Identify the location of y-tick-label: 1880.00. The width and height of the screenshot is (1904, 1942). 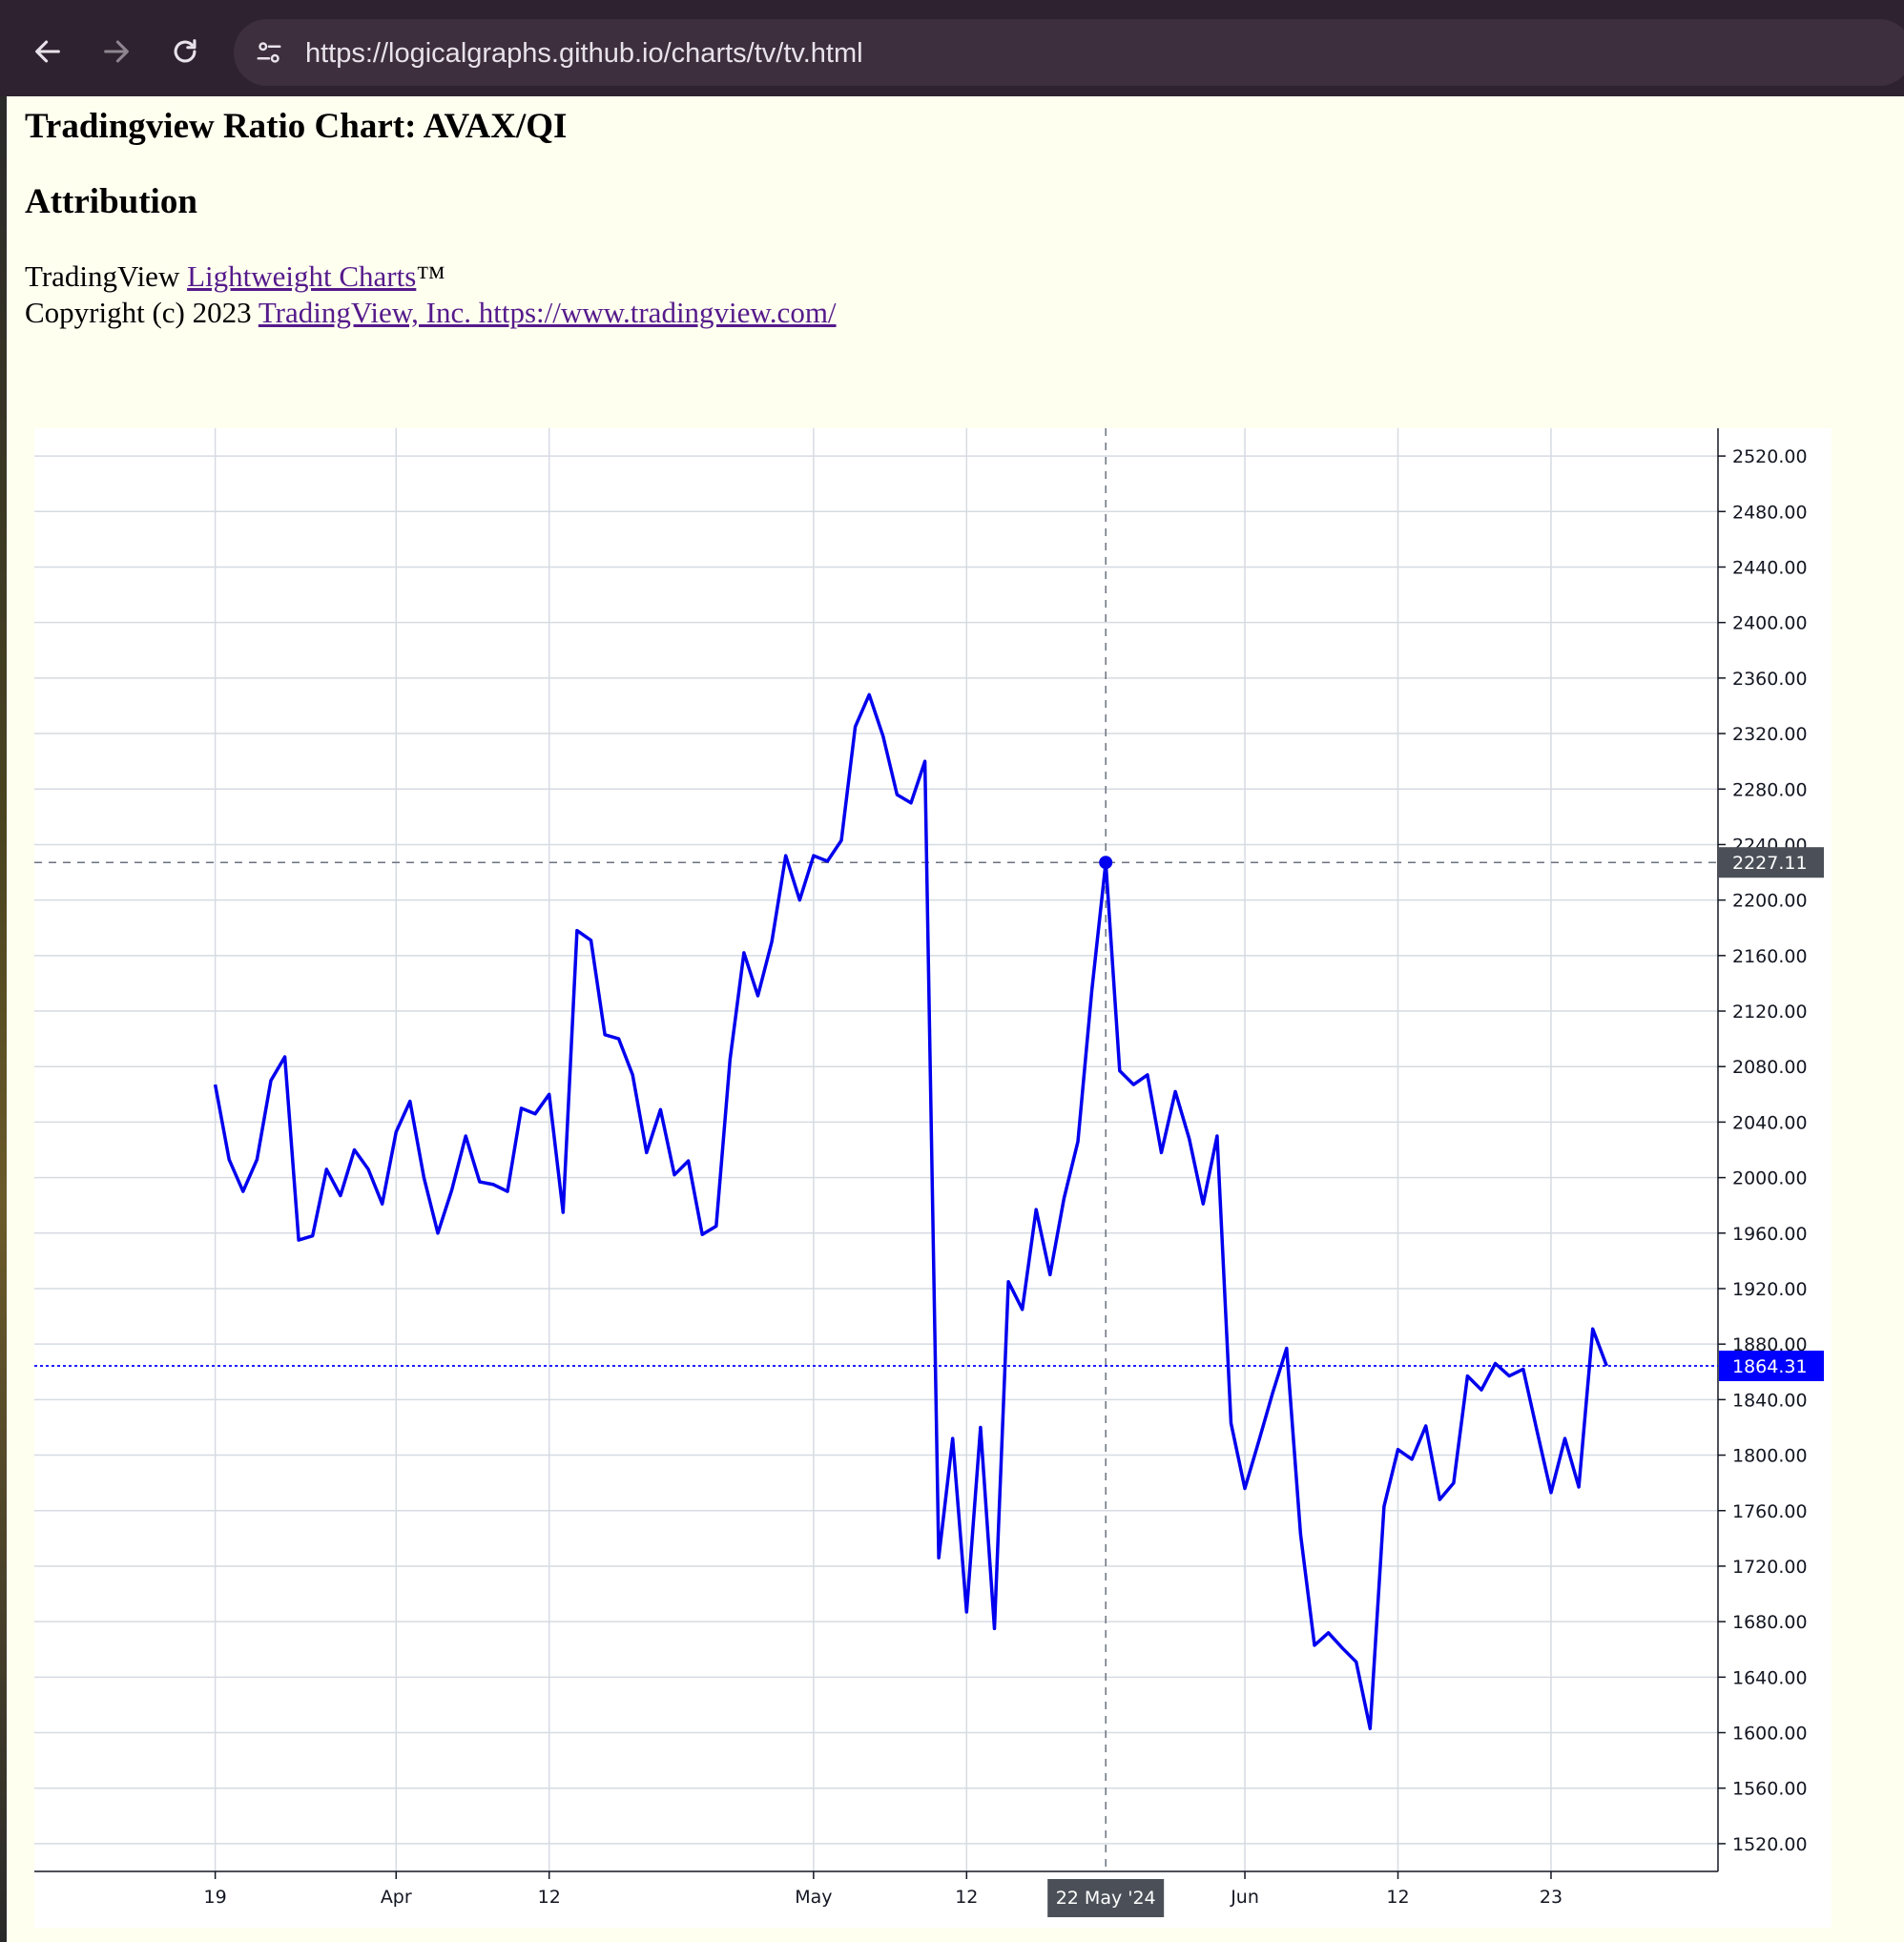
(1770, 1344).